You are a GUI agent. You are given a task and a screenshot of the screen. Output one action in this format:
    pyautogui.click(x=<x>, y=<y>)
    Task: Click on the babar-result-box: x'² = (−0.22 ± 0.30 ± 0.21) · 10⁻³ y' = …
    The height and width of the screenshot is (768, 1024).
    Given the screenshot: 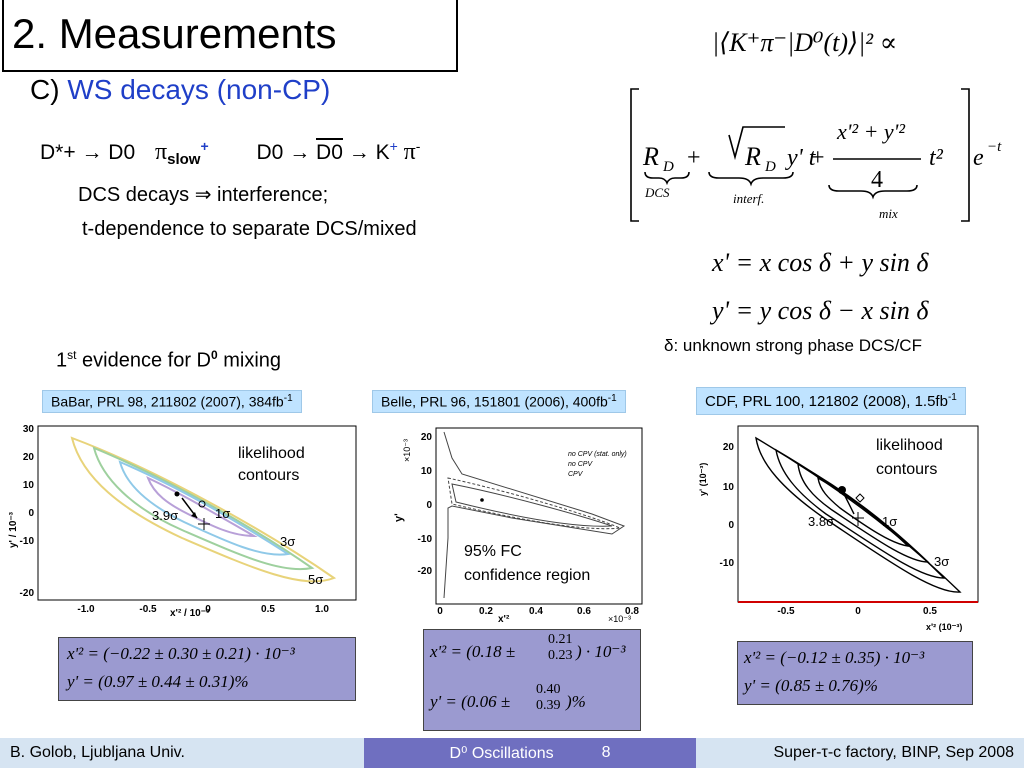 What is the action you would take?
    pyautogui.click(x=207, y=669)
    